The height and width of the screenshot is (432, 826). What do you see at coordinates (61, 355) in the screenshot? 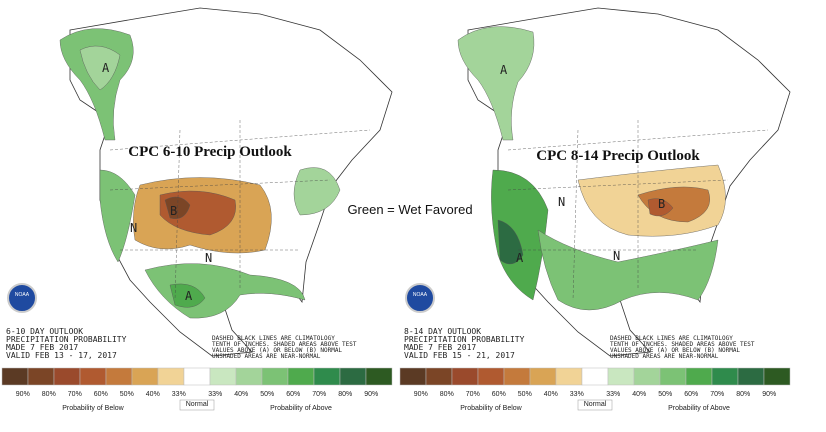
I see `map-caption: VALID FEB 13 - 17, 2017` at bounding box center [61, 355].